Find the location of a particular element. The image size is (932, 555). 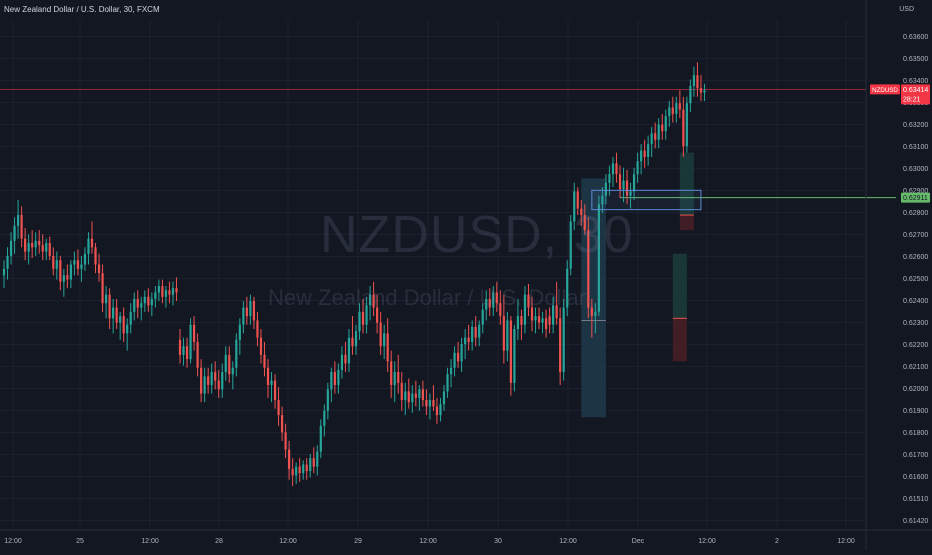

currency-label: USD is located at coordinates (906, 9).